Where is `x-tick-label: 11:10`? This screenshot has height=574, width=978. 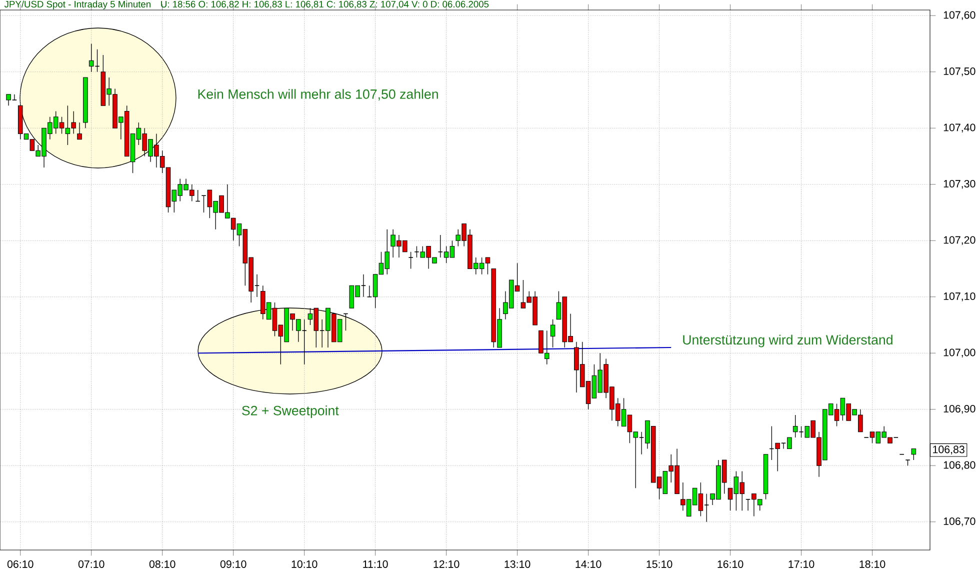
x-tick-label: 11:10 is located at coordinates (375, 564).